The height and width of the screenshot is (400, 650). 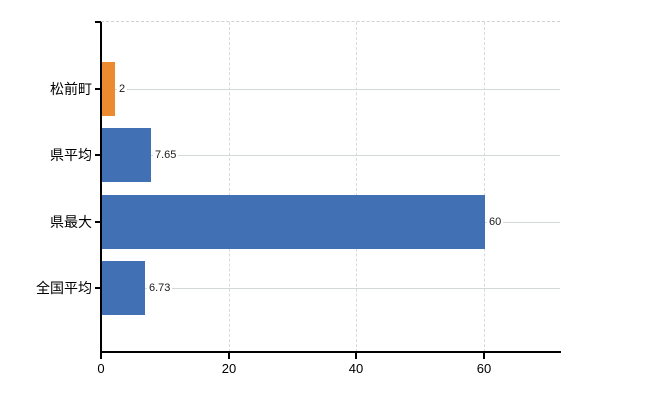 What do you see at coordinates (356, 368) in the screenshot?
I see `x-tick-label: 40` at bounding box center [356, 368].